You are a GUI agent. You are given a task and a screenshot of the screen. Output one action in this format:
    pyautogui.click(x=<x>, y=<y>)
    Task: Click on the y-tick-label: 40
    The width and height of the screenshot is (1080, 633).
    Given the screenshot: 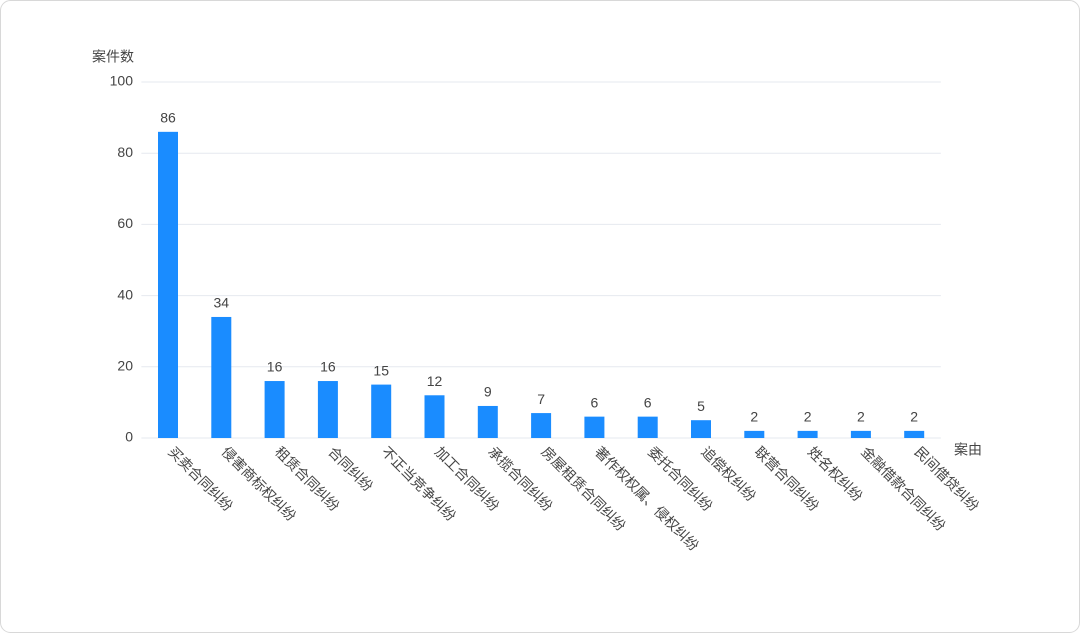 What is the action you would take?
    pyautogui.click(x=125, y=294)
    